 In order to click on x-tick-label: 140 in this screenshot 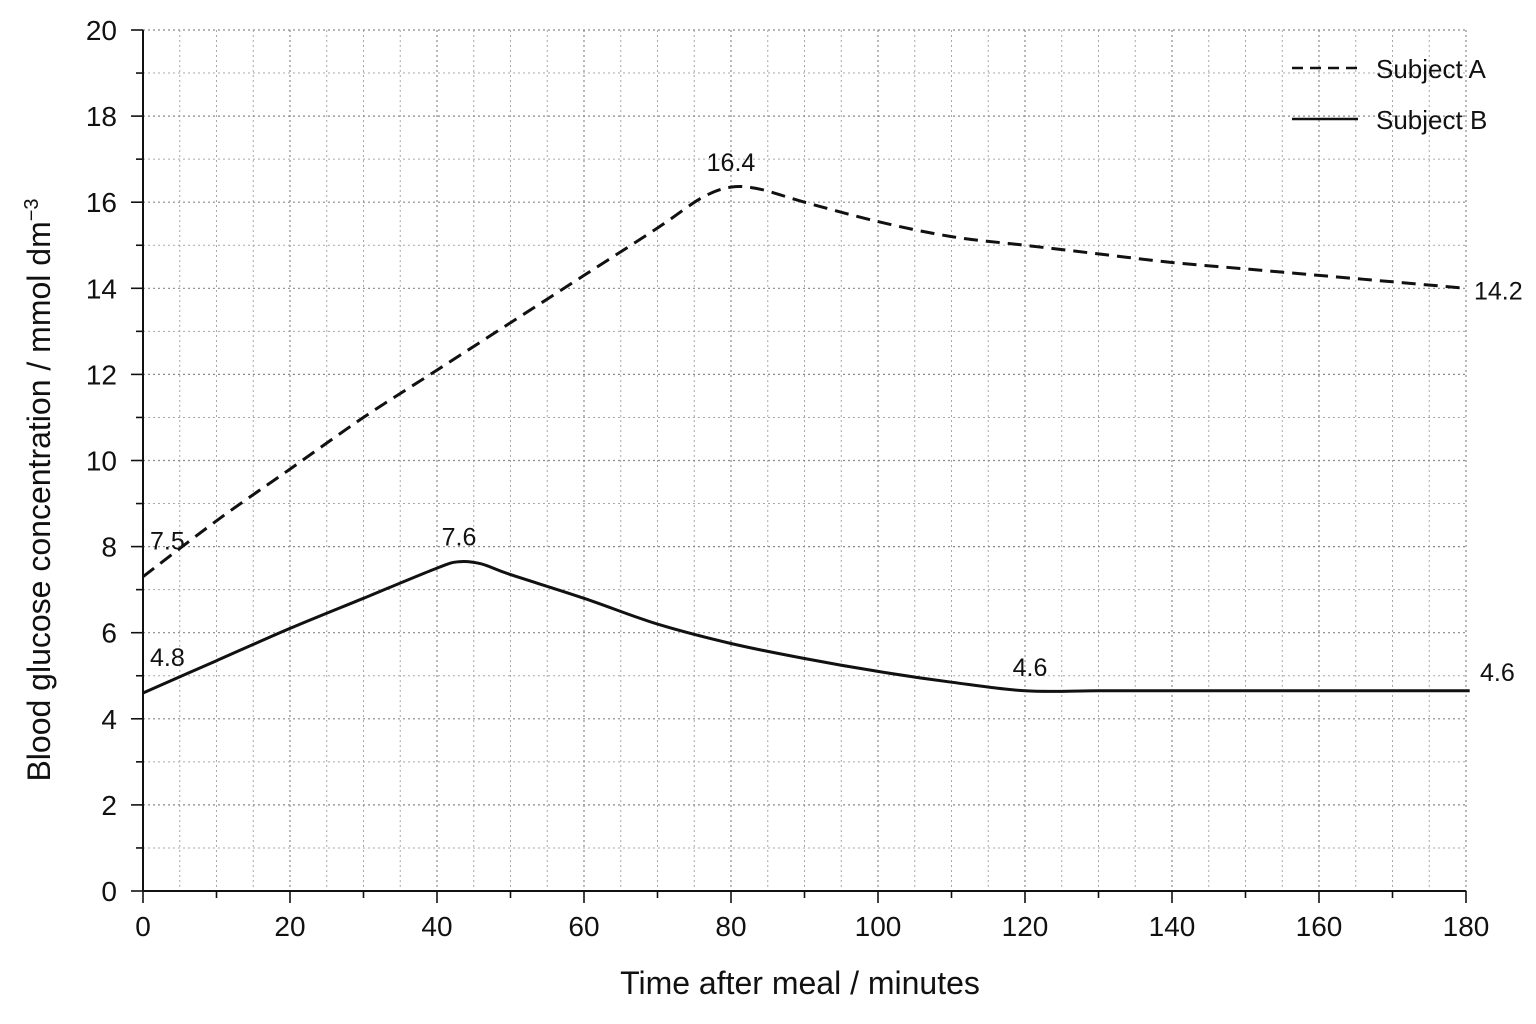, I will do `click(1172, 926)`.